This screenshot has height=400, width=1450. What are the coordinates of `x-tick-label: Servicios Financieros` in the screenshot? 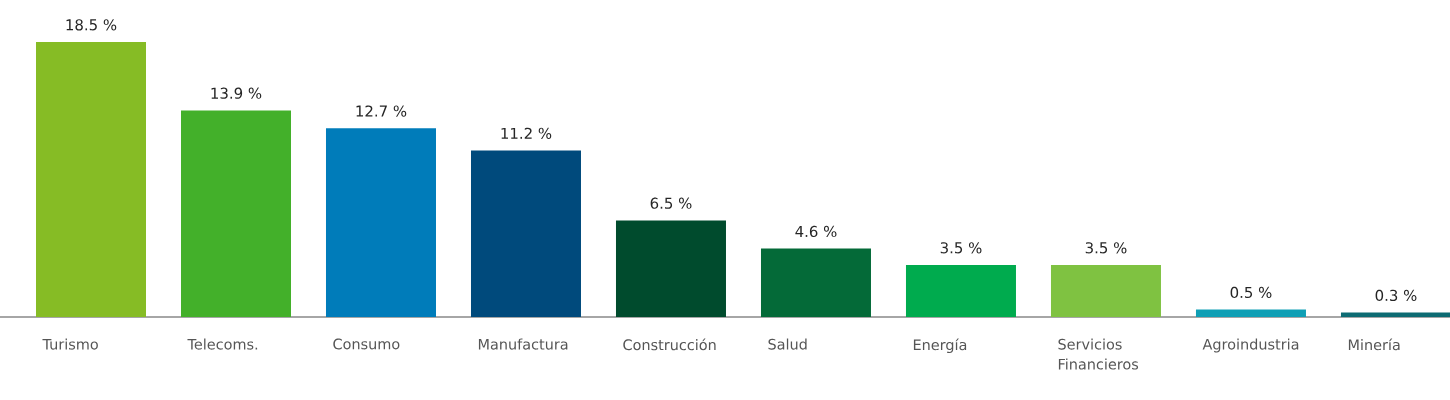 It's located at (1098, 354).